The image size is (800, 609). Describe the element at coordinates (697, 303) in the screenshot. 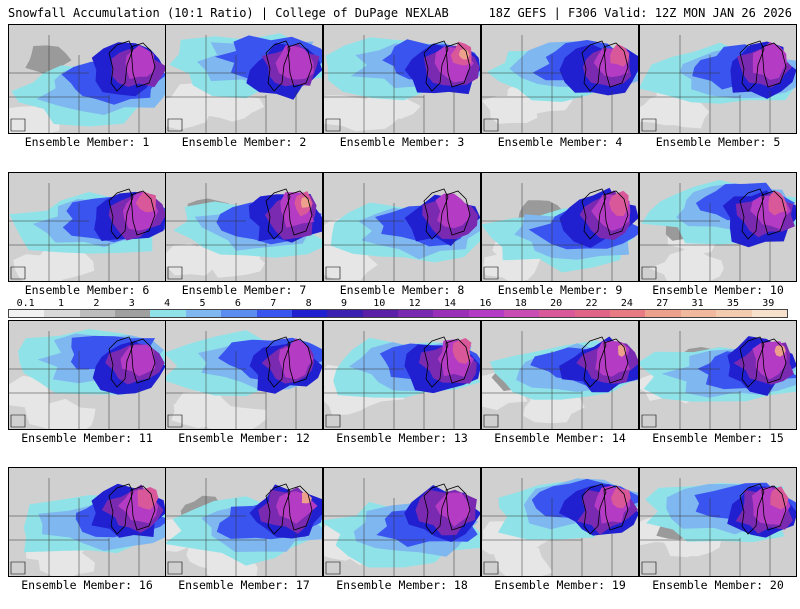

I see `legend-label: 31` at that location.